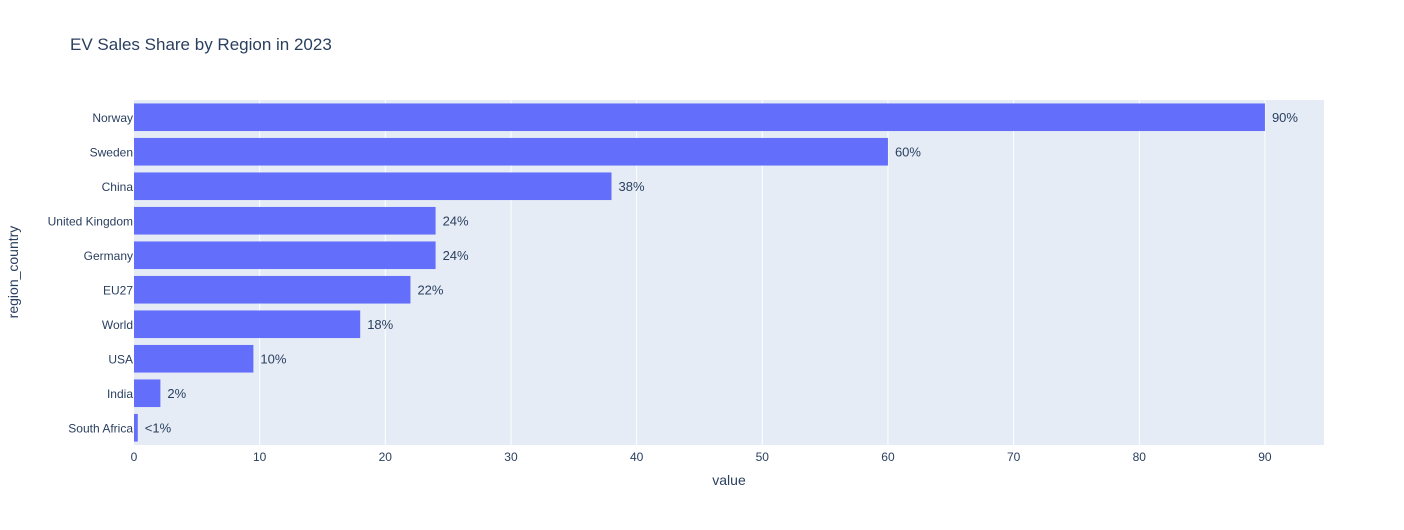 Image resolution: width=1404 pixels, height=530 pixels. I want to click on x-tick-label: 90, so click(1265, 457).